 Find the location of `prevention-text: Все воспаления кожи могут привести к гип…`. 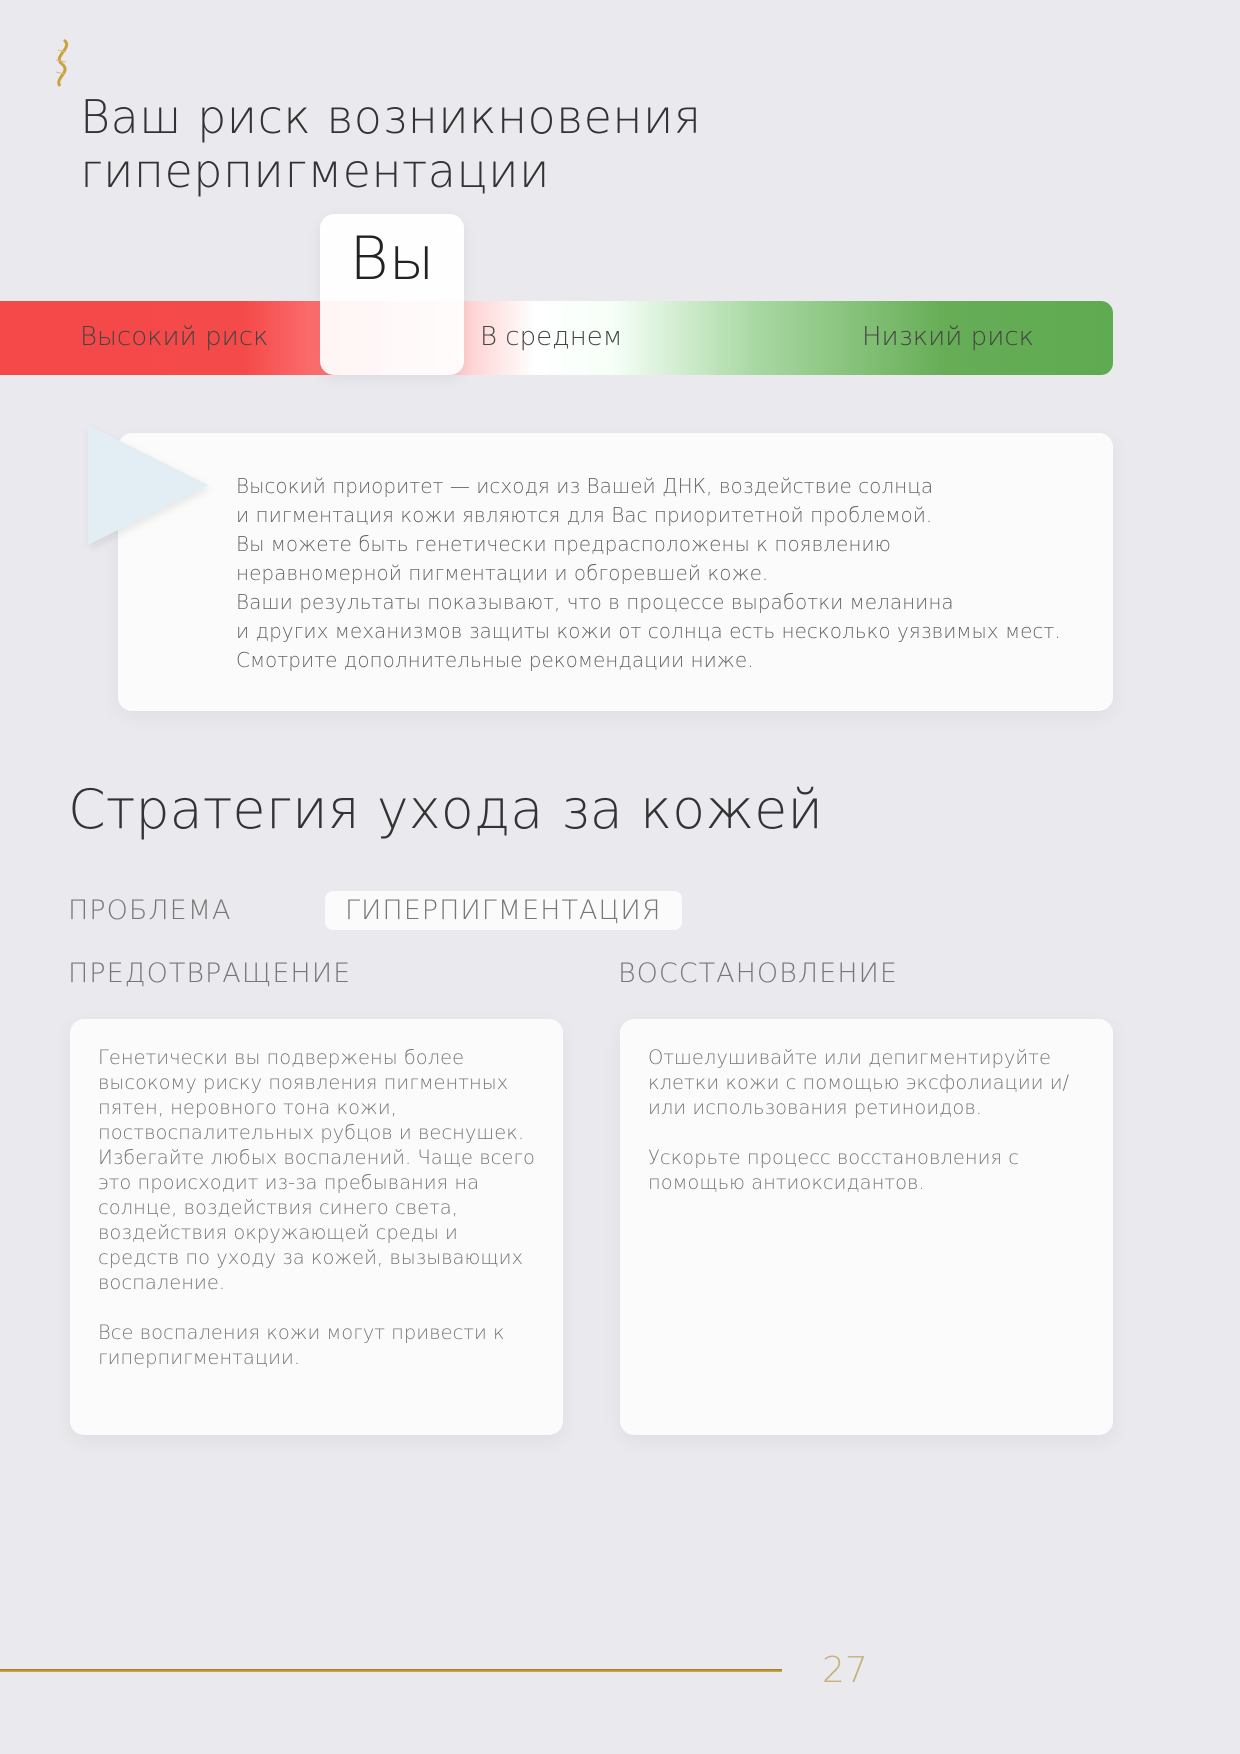

prevention-text: Все воспаления кожи могут привести к гип… is located at coordinates (301, 1345).